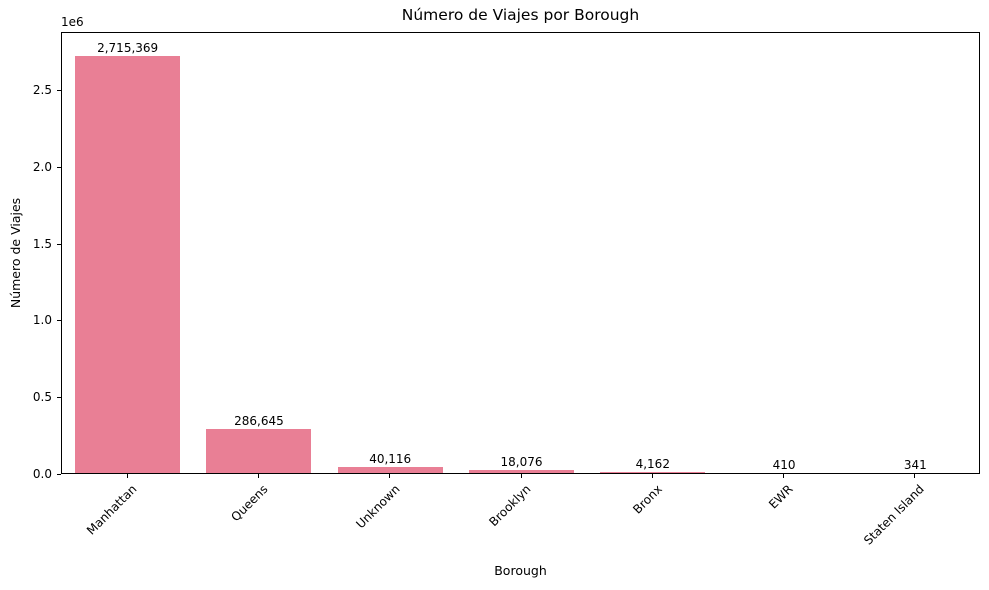 Image resolution: width=989 pixels, height=590 pixels. What do you see at coordinates (42, 397) in the screenshot?
I see `y-tick-label: 0.5` at bounding box center [42, 397].